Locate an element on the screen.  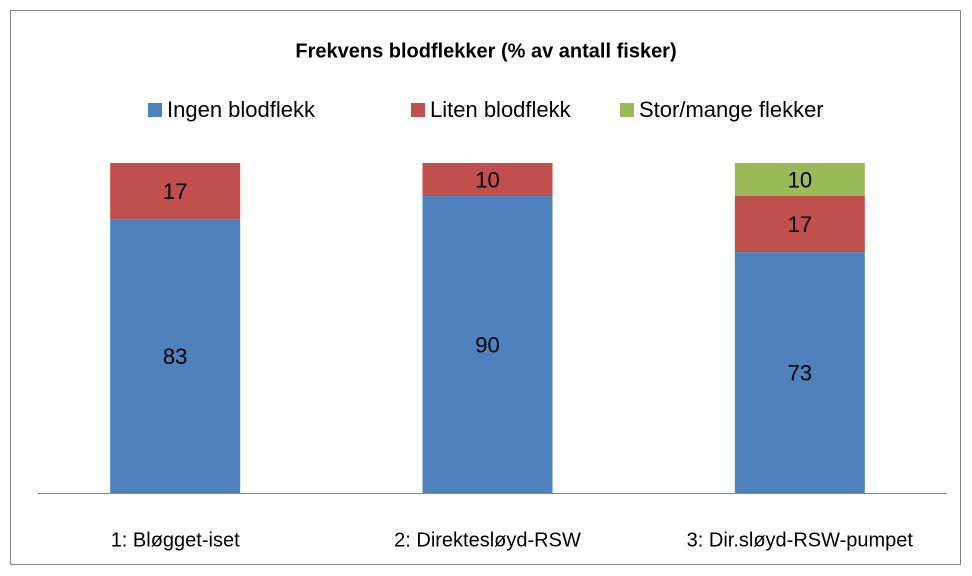
data-label: 73 is located at coordinates (800, 372).